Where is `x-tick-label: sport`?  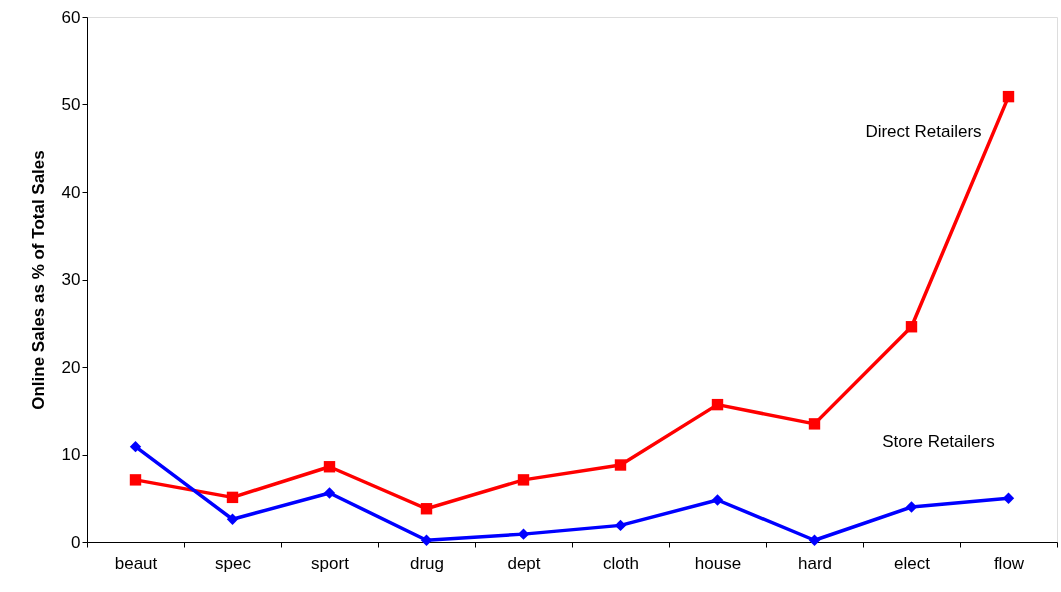
x-tick-label: sport is located at coordinates (330, 563).